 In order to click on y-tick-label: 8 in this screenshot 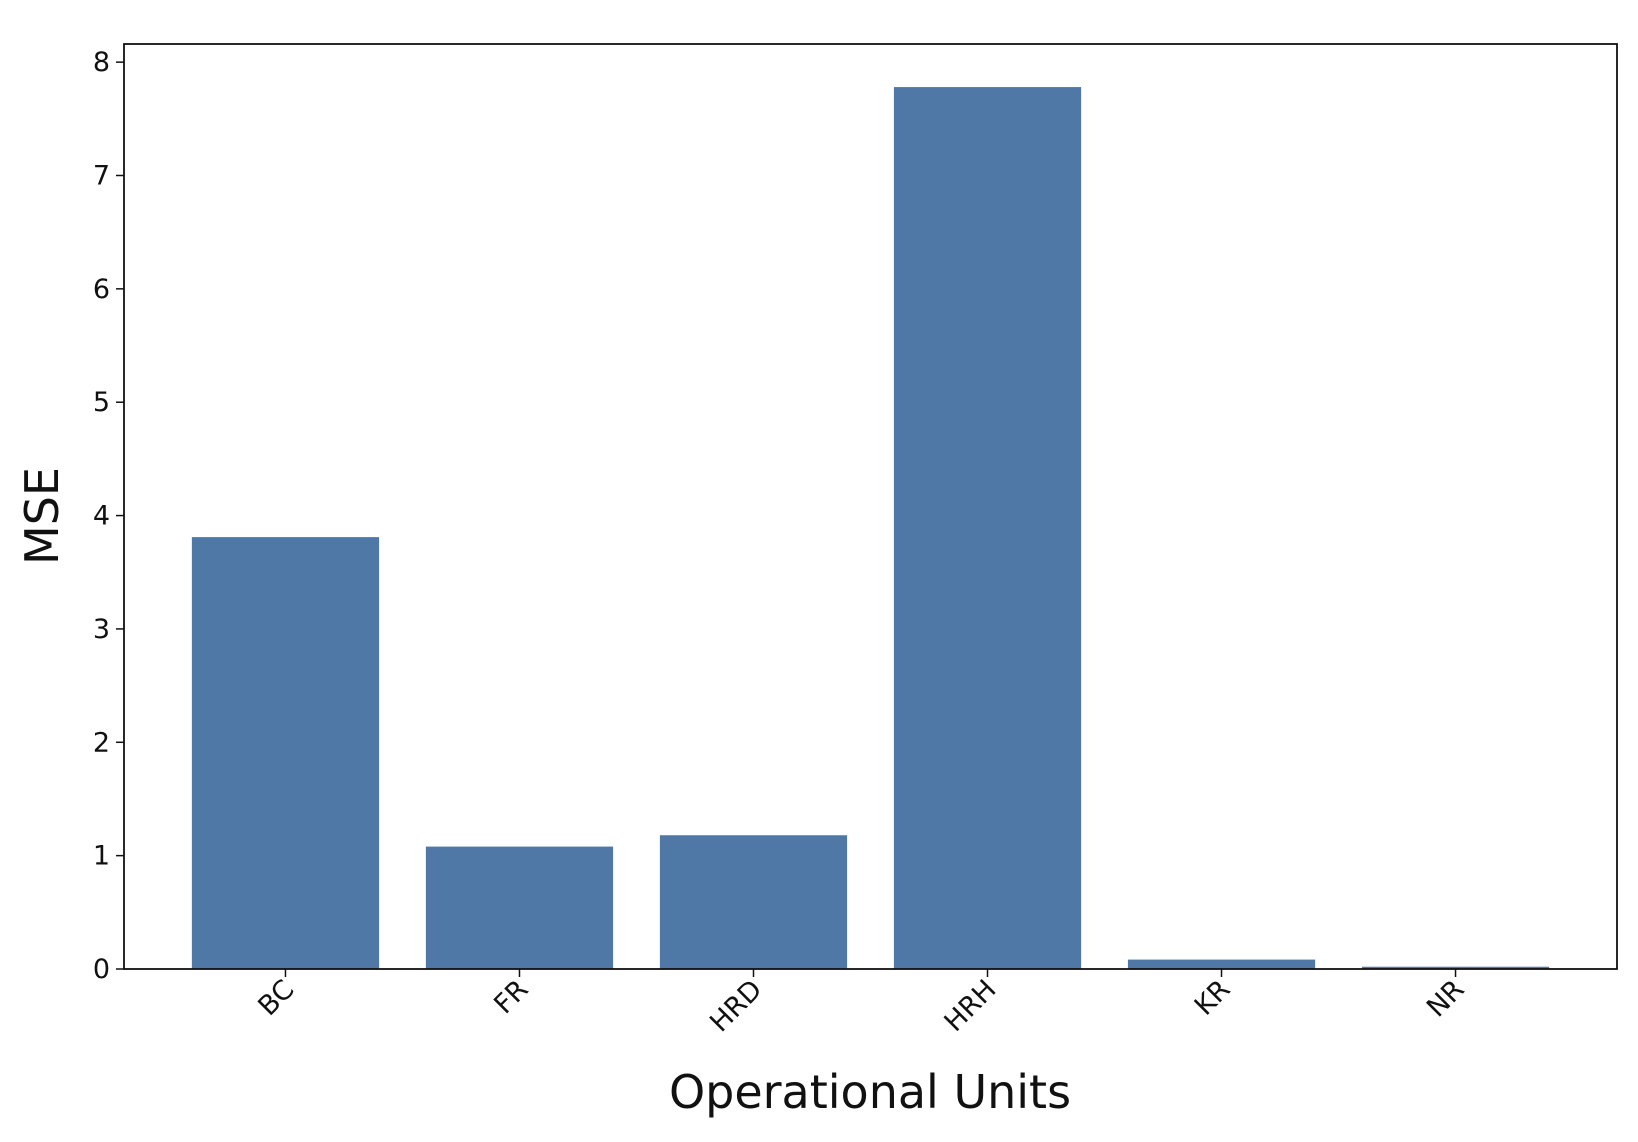, I will do `click(101, 62)`.